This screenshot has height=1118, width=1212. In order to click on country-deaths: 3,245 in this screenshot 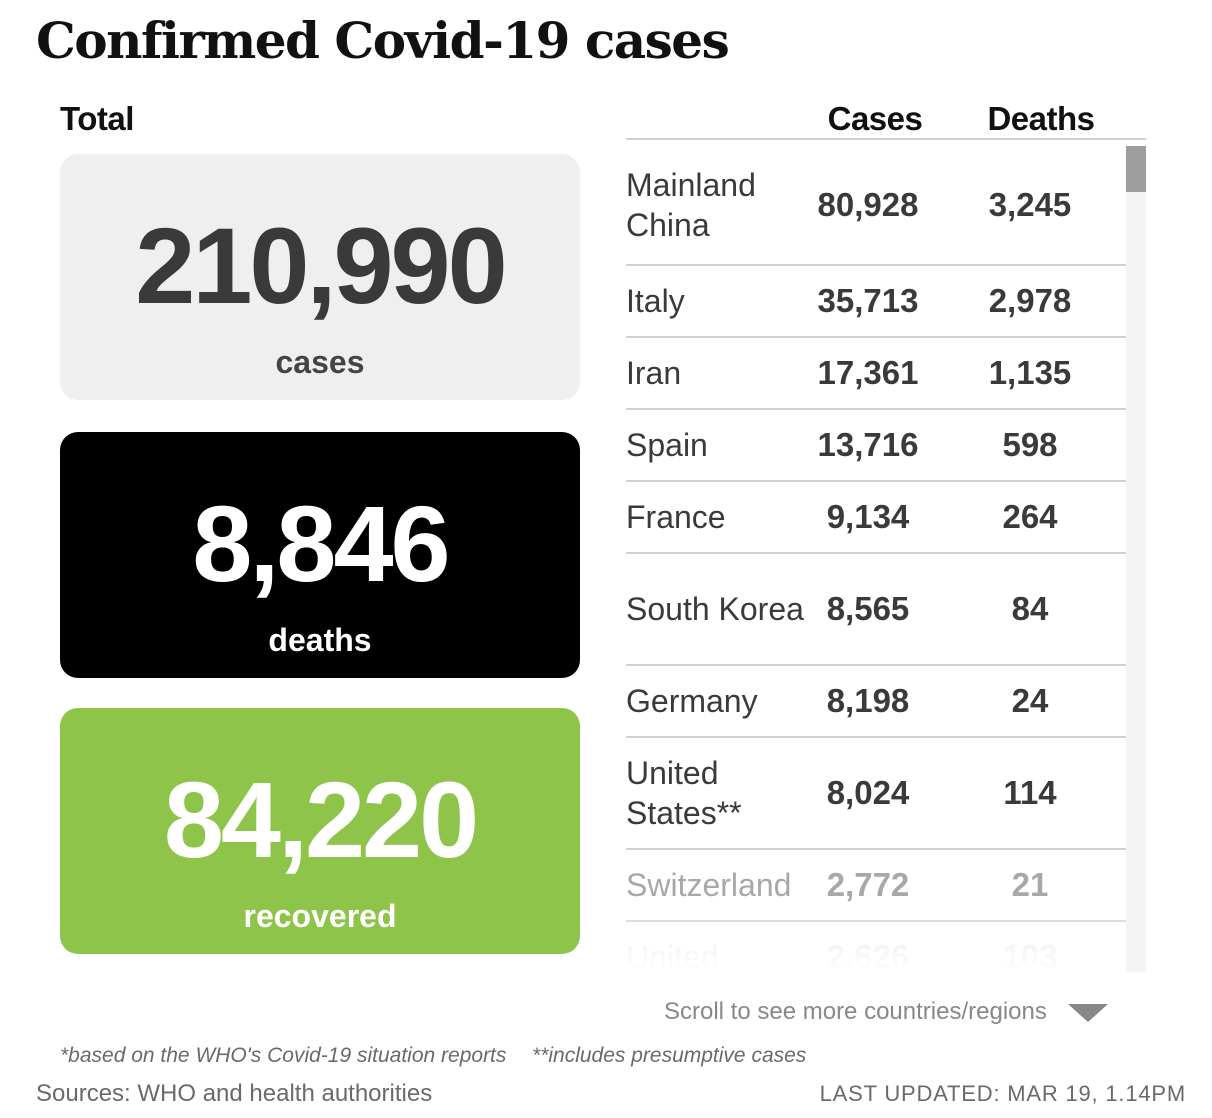, I will do `click(1030, 204)`.